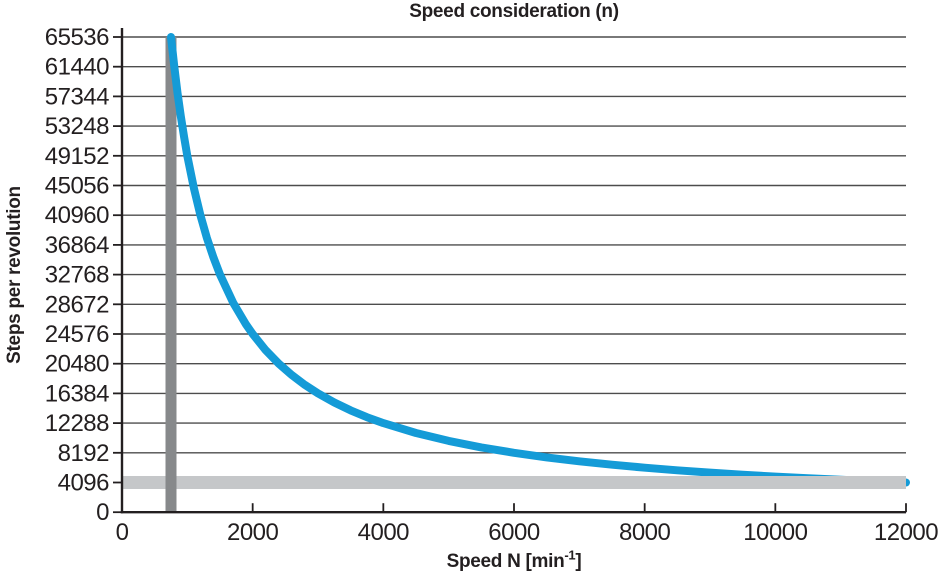  What do you see at coordinates (77, 304) in the screenshot?
I see `y-tick-label-28672: 28672` at bounding box center [77, 304].